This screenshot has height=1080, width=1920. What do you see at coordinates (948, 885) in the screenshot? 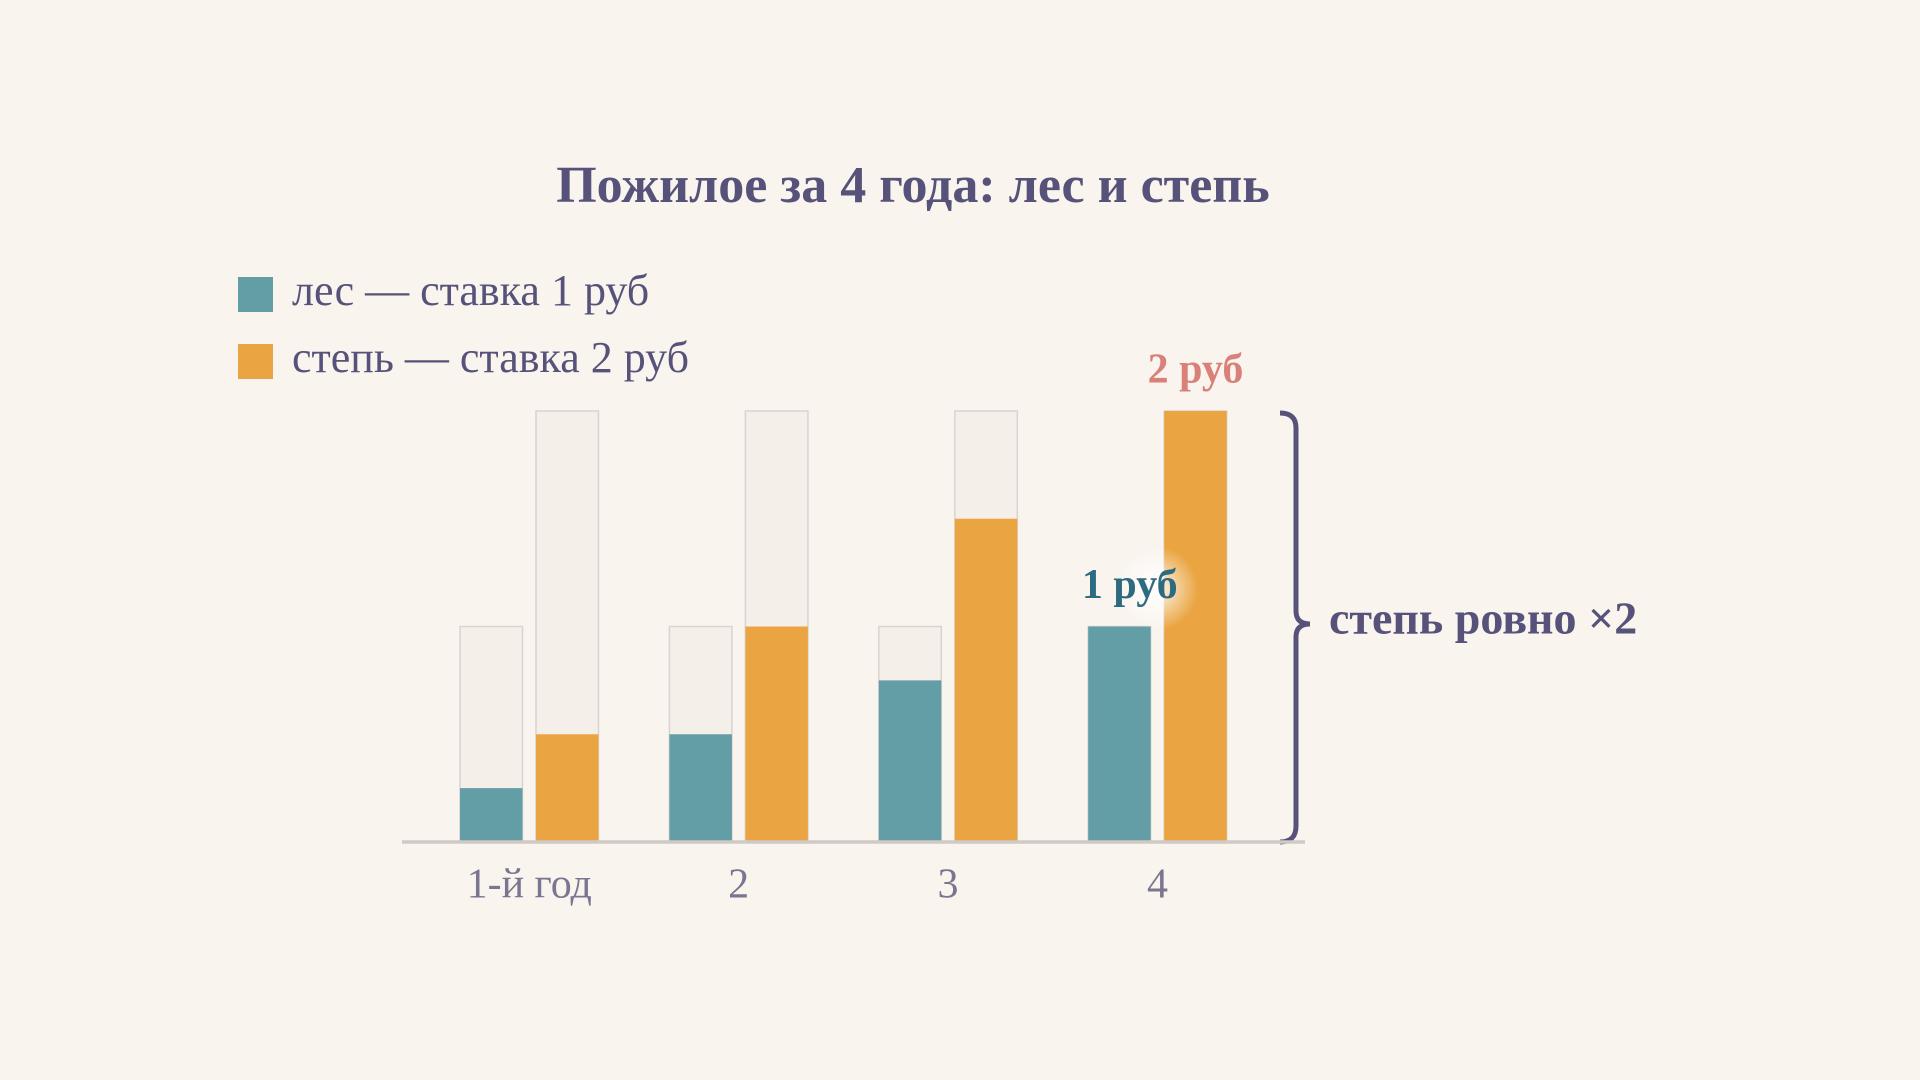
I see `x-tick-label: 3` at bounding box center [948, 885].